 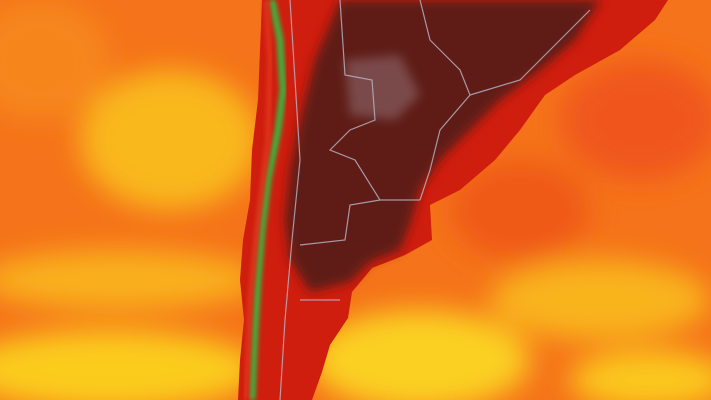 I want to click on andes, so click(x=267, y=200).